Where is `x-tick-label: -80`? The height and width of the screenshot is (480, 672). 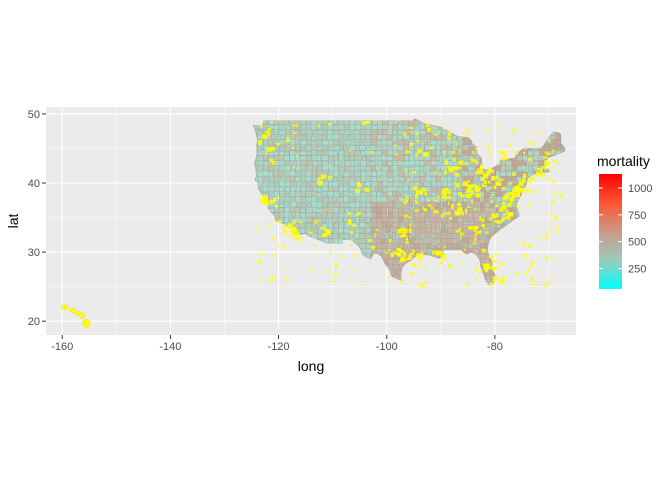
x-tick-label: -80 is located at coordinates (495, 347).